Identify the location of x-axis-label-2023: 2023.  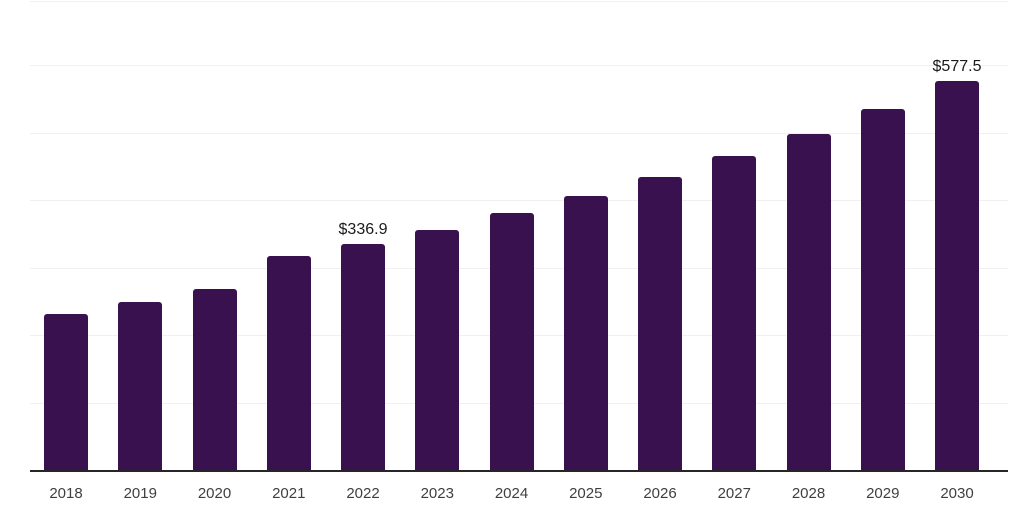
(437, 493).